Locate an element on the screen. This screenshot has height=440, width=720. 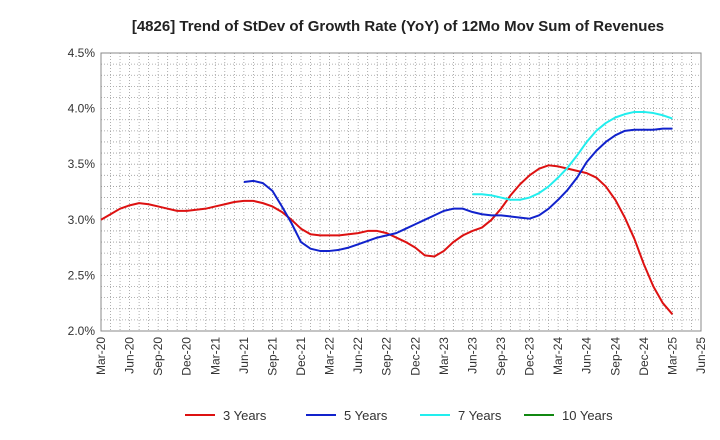
x-tick-label: Mar-24 is located at coordinates (558, 356).